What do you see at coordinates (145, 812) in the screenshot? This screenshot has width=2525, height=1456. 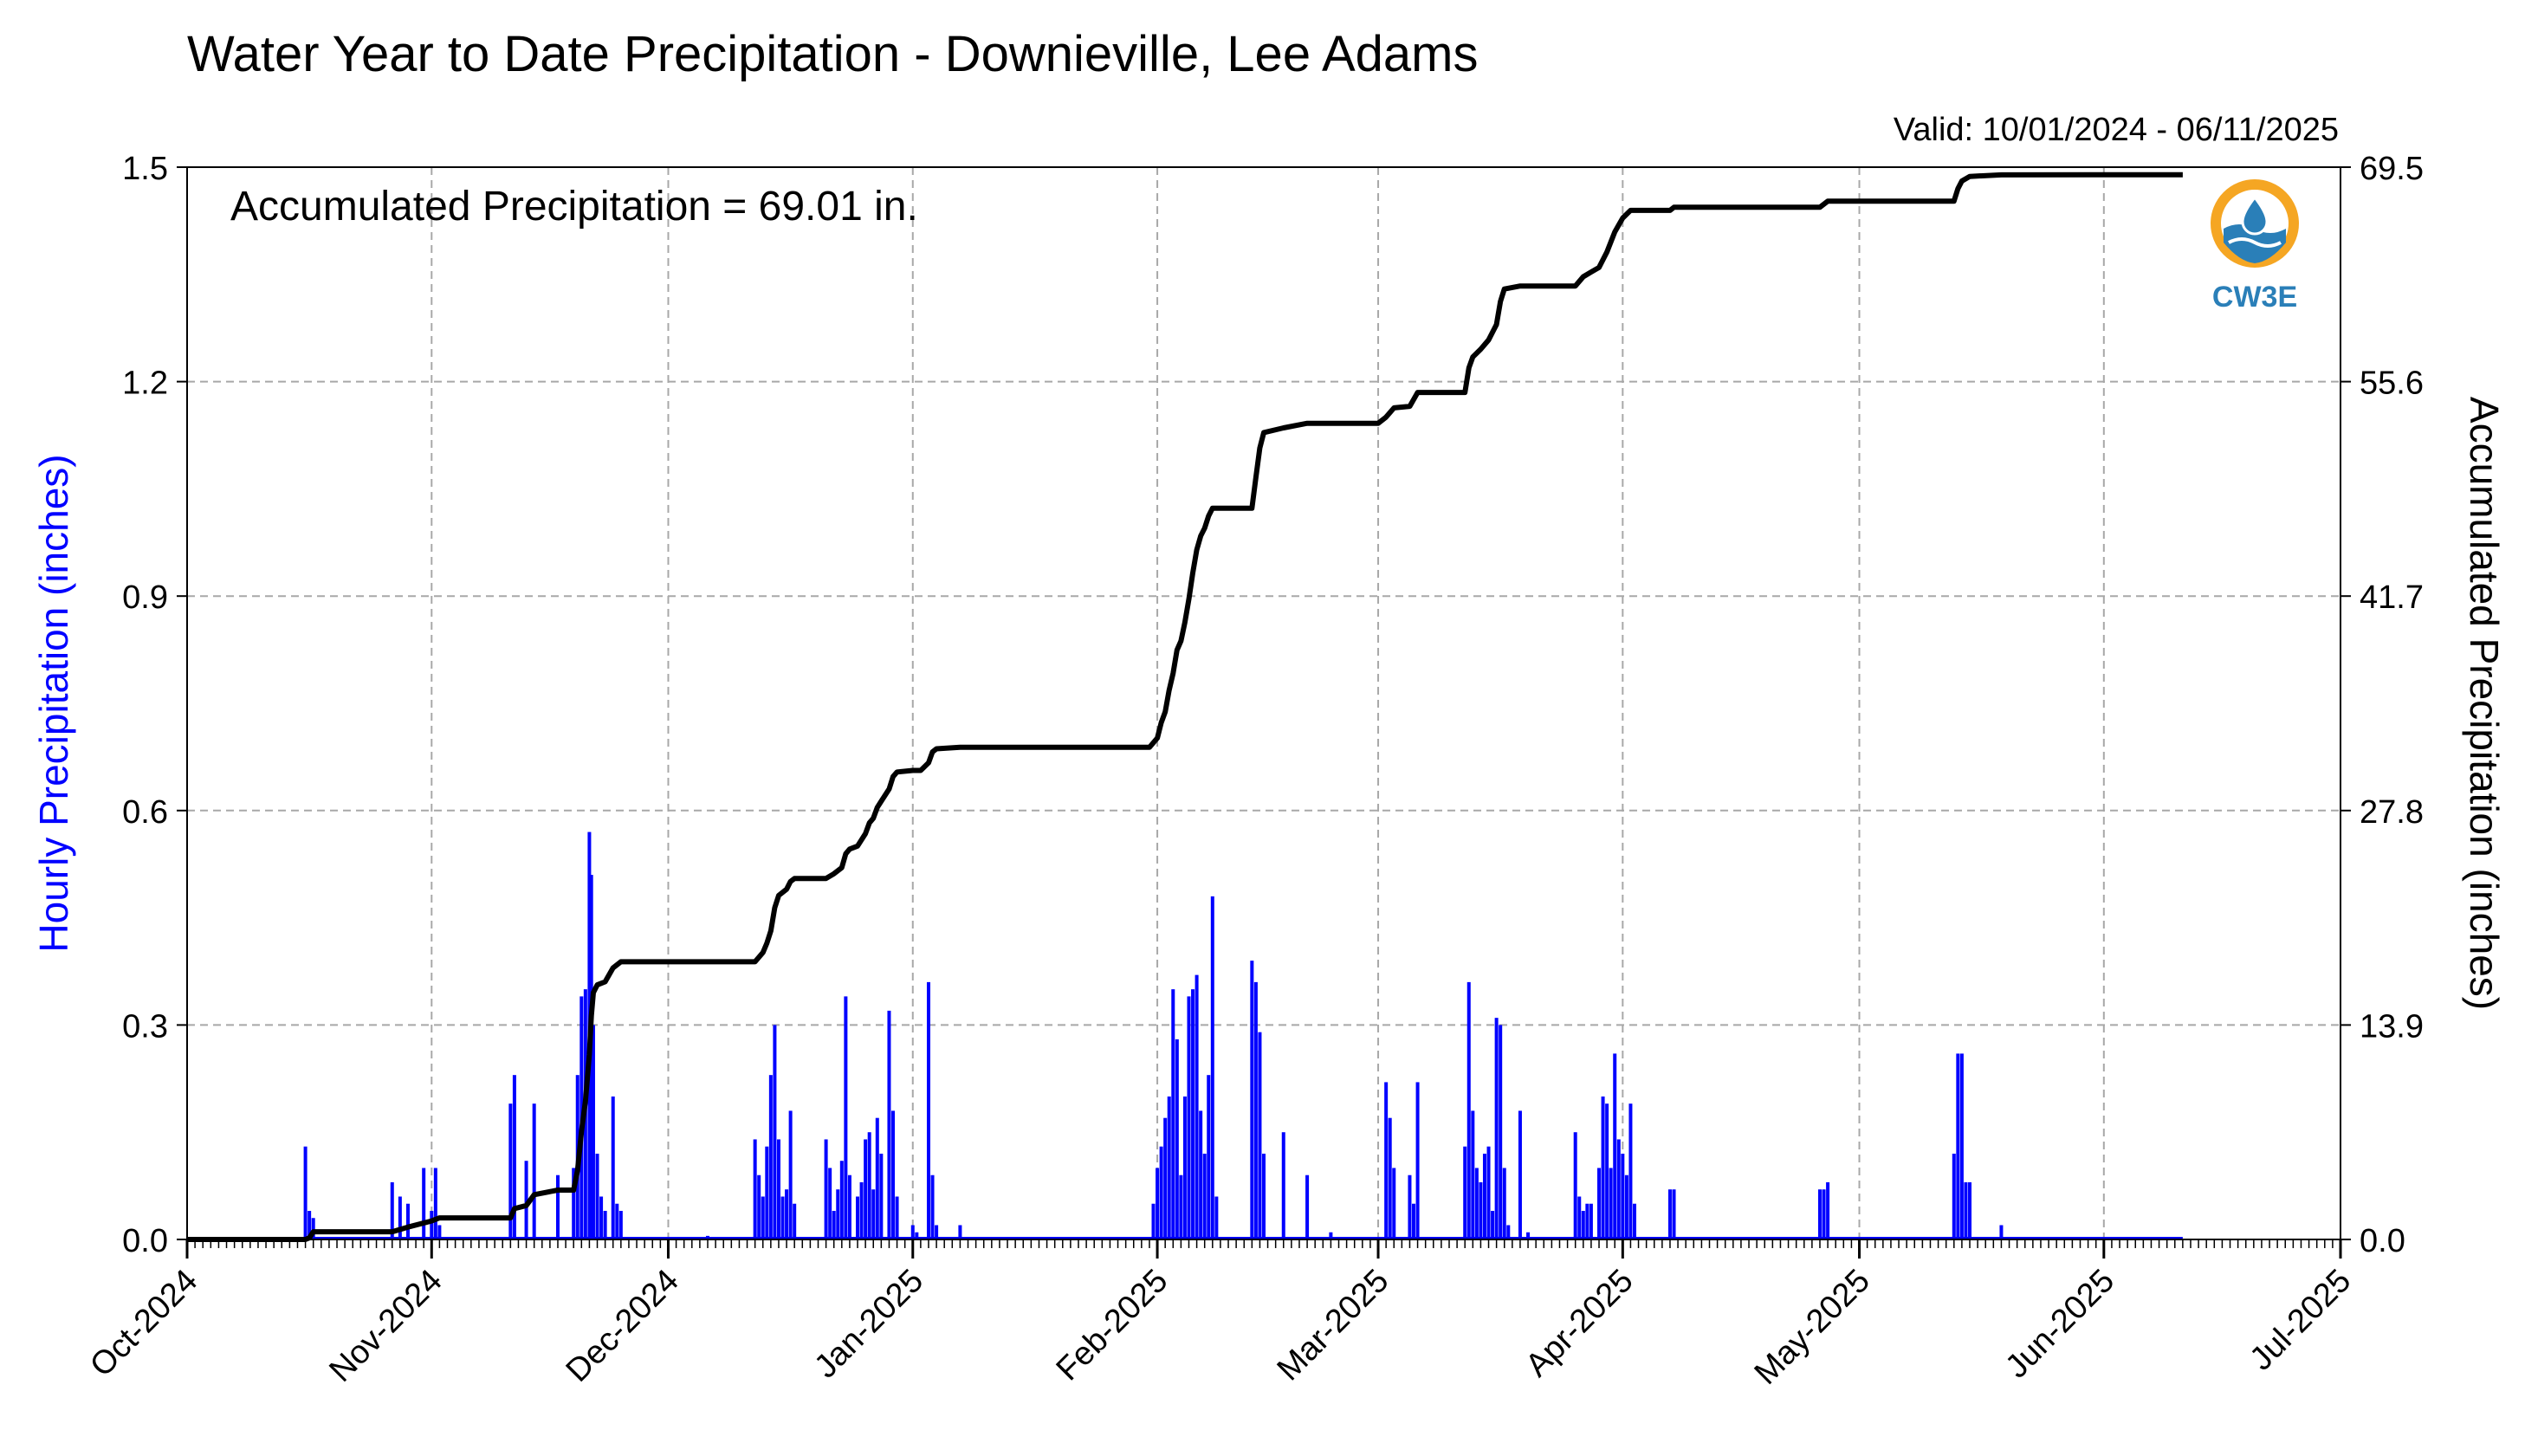 I see `left-y-tick-label: 0.6` at bounding box center [145, 812].